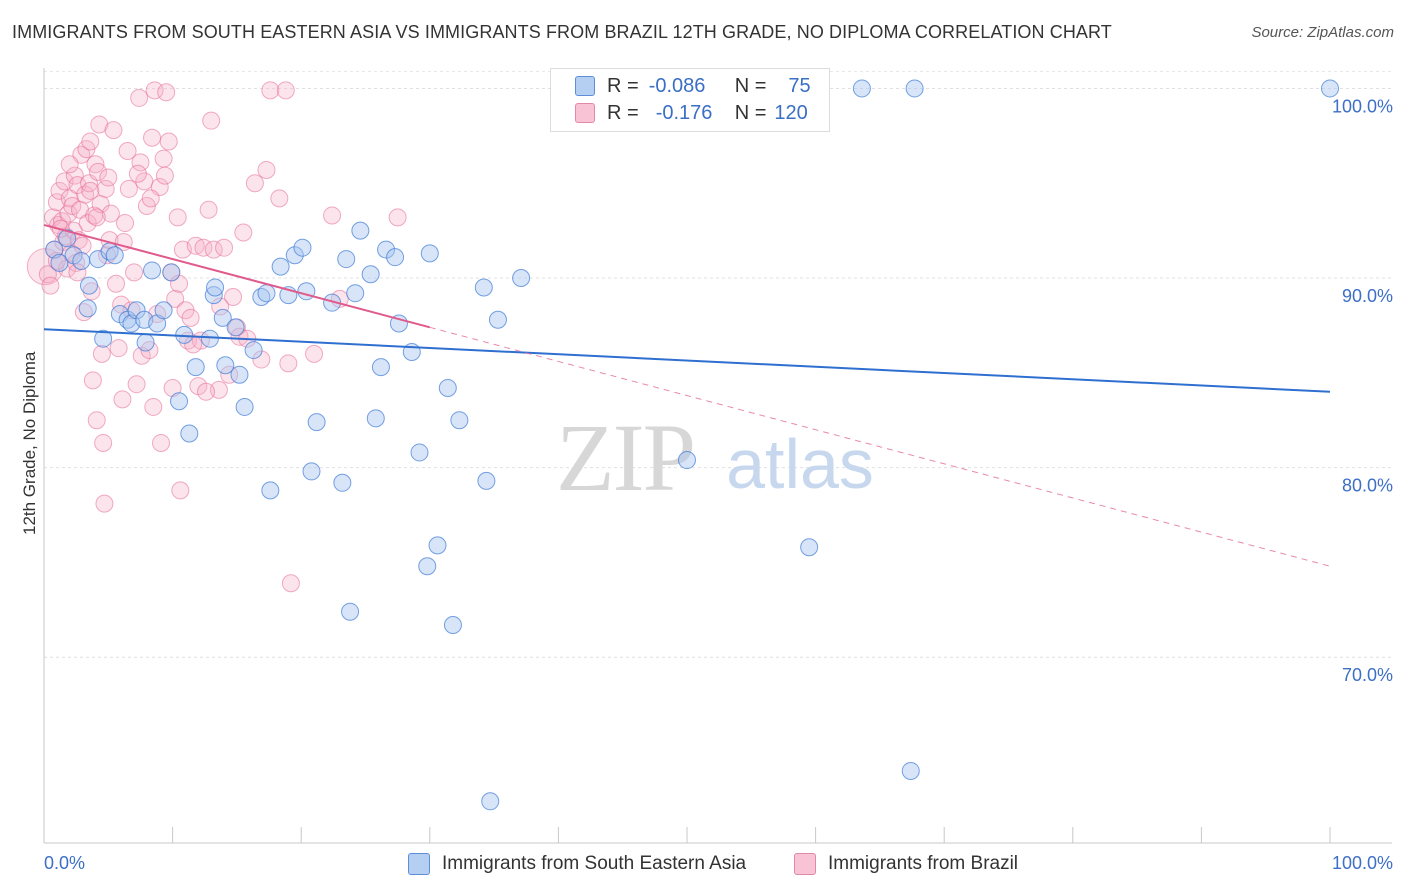 This screenshot has height=892, width=1406. Describe the element at coordinates (906, 864) in the screenshot. I see `bottom-legend-brazil: Immigrants from Brazil` at that location.